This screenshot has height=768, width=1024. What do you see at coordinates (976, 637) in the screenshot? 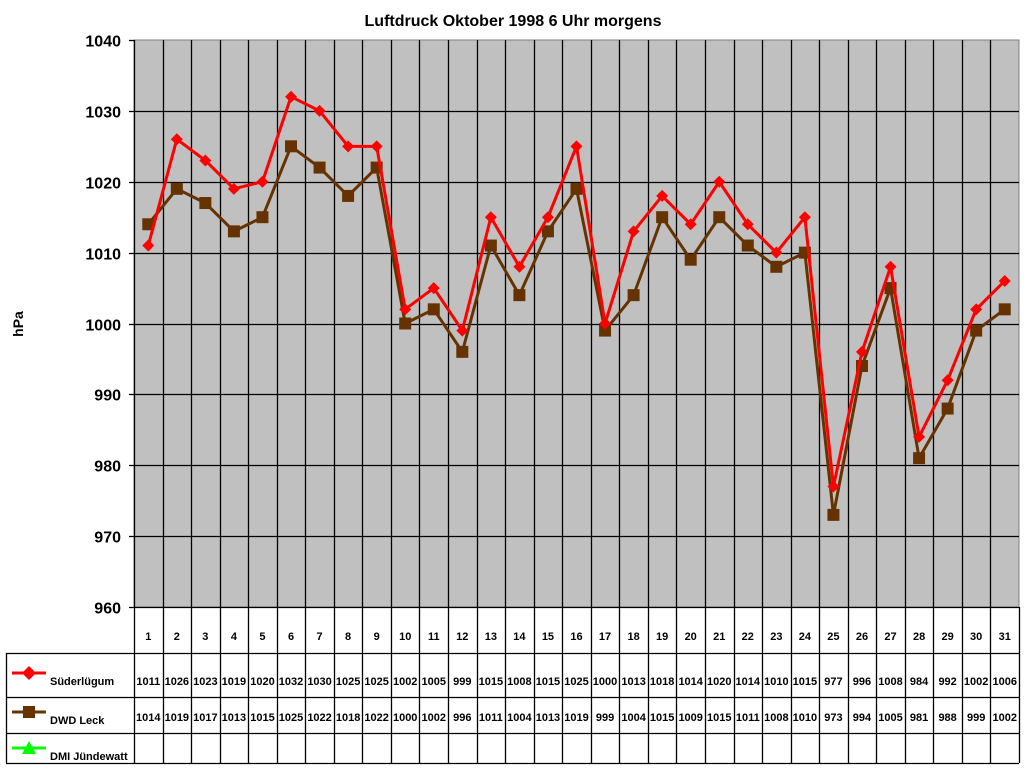
I see `x-category-label: 30` at bounding box center [976, 637].